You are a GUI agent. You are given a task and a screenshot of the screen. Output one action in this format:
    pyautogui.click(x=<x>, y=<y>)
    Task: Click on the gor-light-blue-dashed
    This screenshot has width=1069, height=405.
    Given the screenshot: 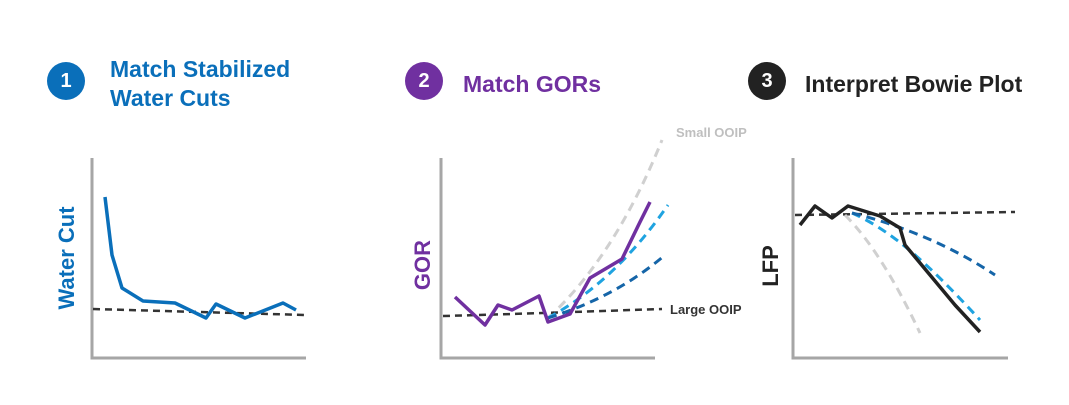 What is the action you would take?
    pyautogui.click(x=608, y=262)
    